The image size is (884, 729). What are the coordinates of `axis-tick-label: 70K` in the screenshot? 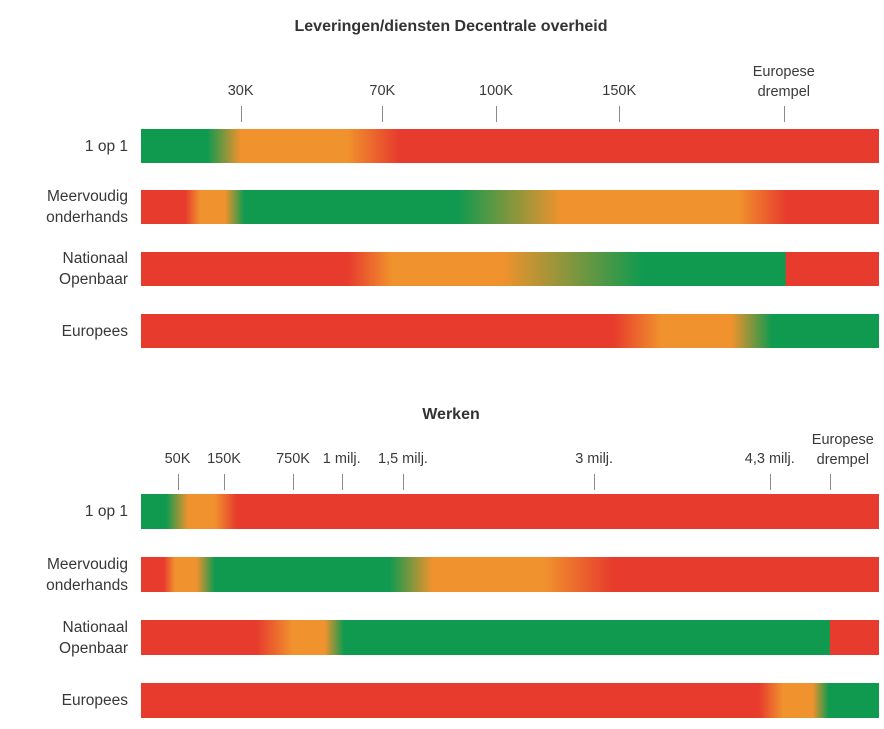 It's located at (382, 91).